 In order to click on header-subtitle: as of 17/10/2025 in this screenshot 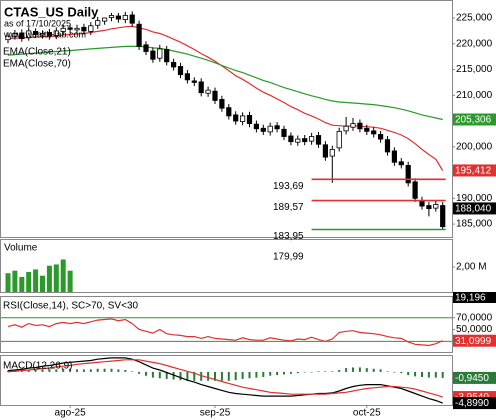, I will do `click(37, 23)`.